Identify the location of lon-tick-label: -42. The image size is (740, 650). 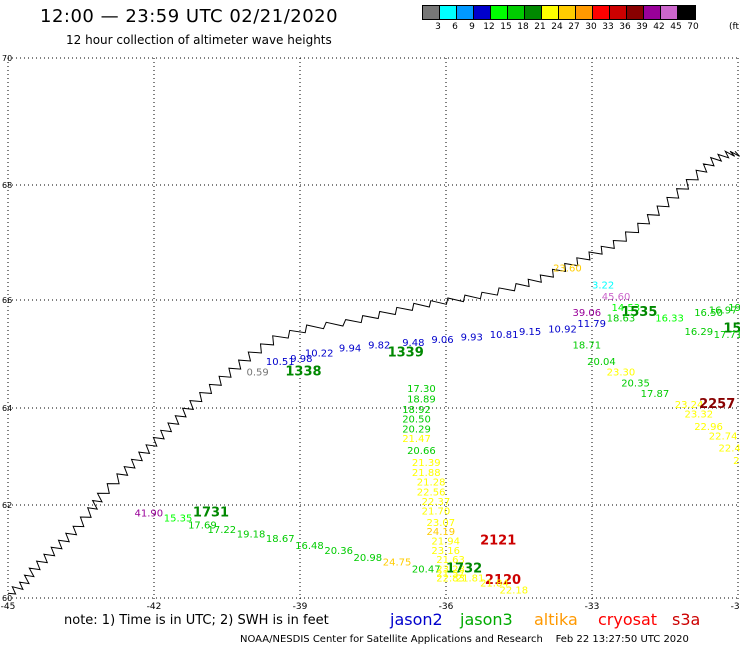
(154, 607).